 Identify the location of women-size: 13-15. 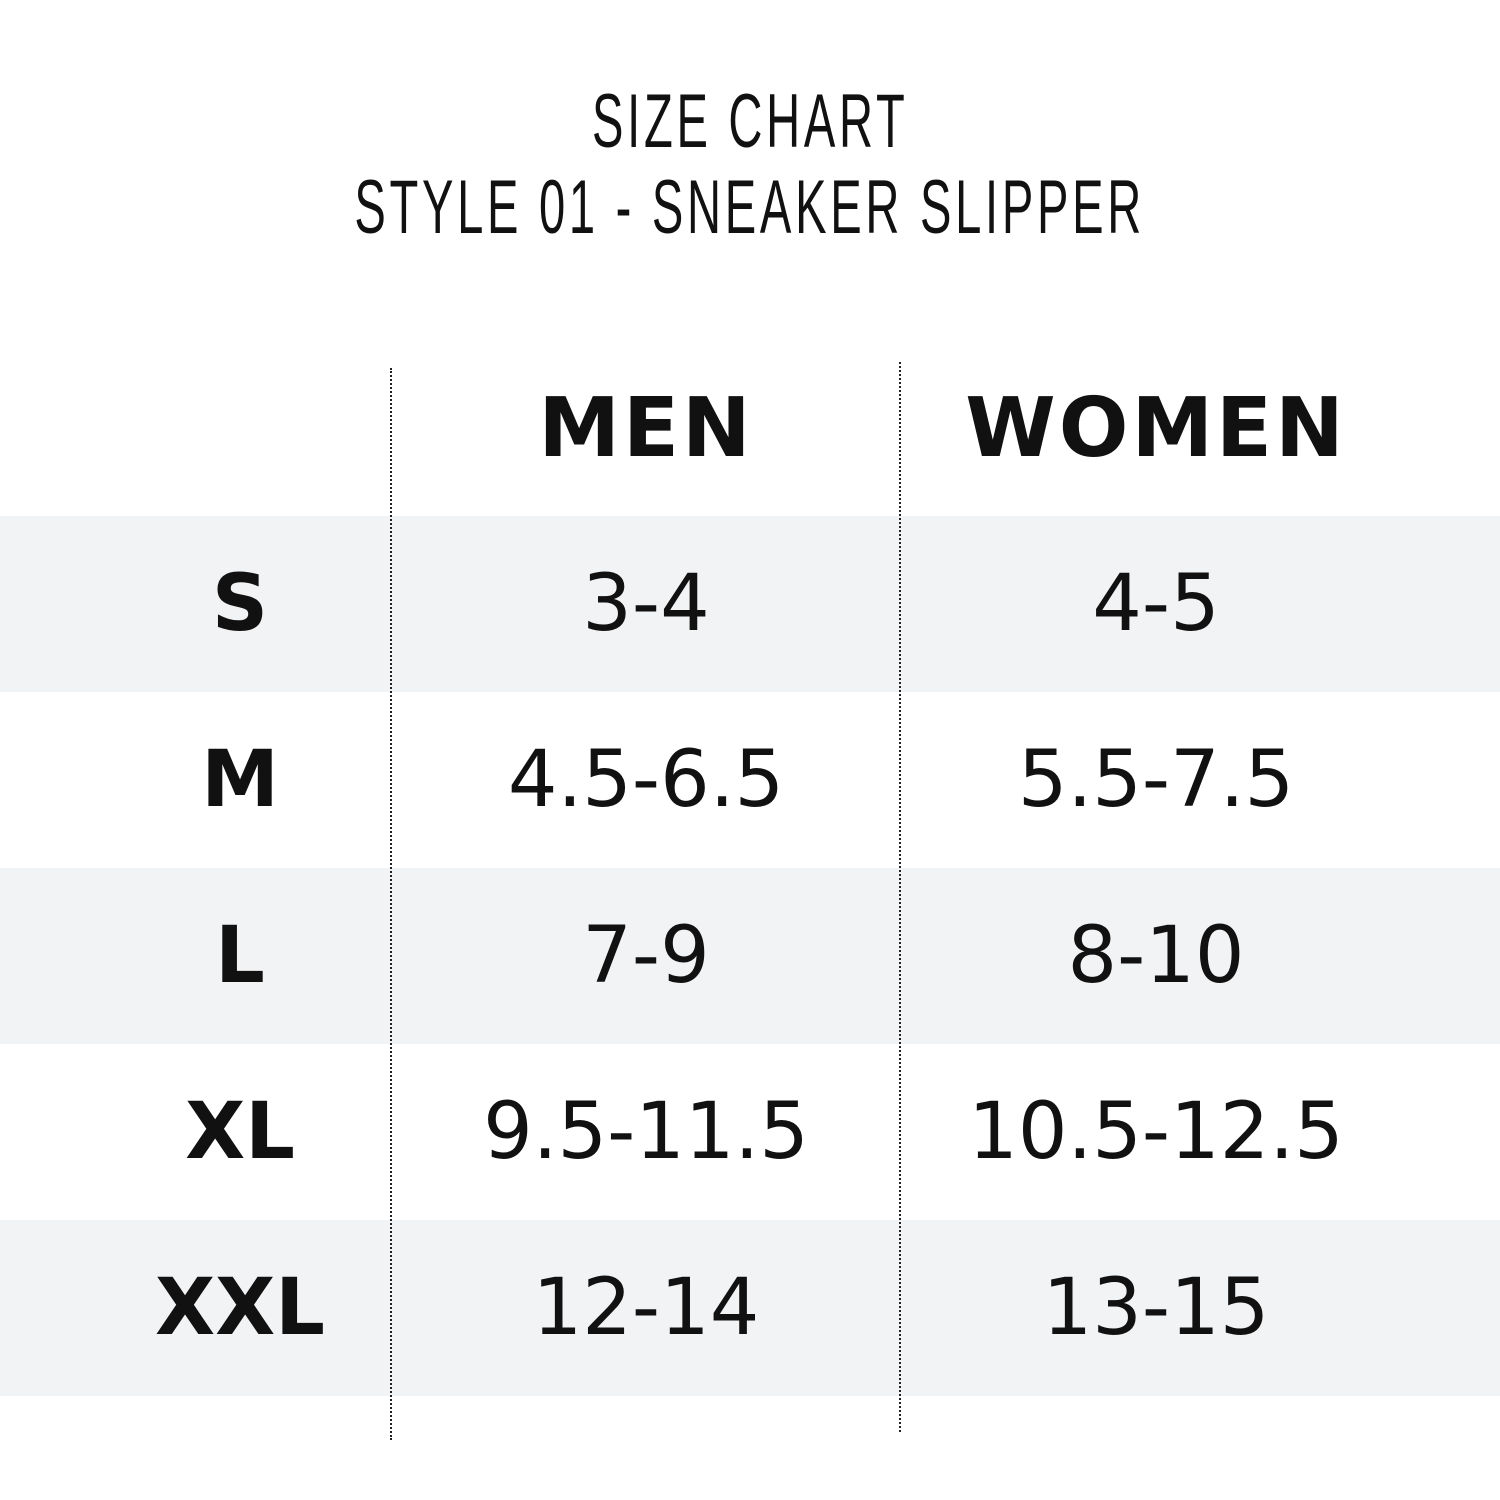
(1156, 1308).